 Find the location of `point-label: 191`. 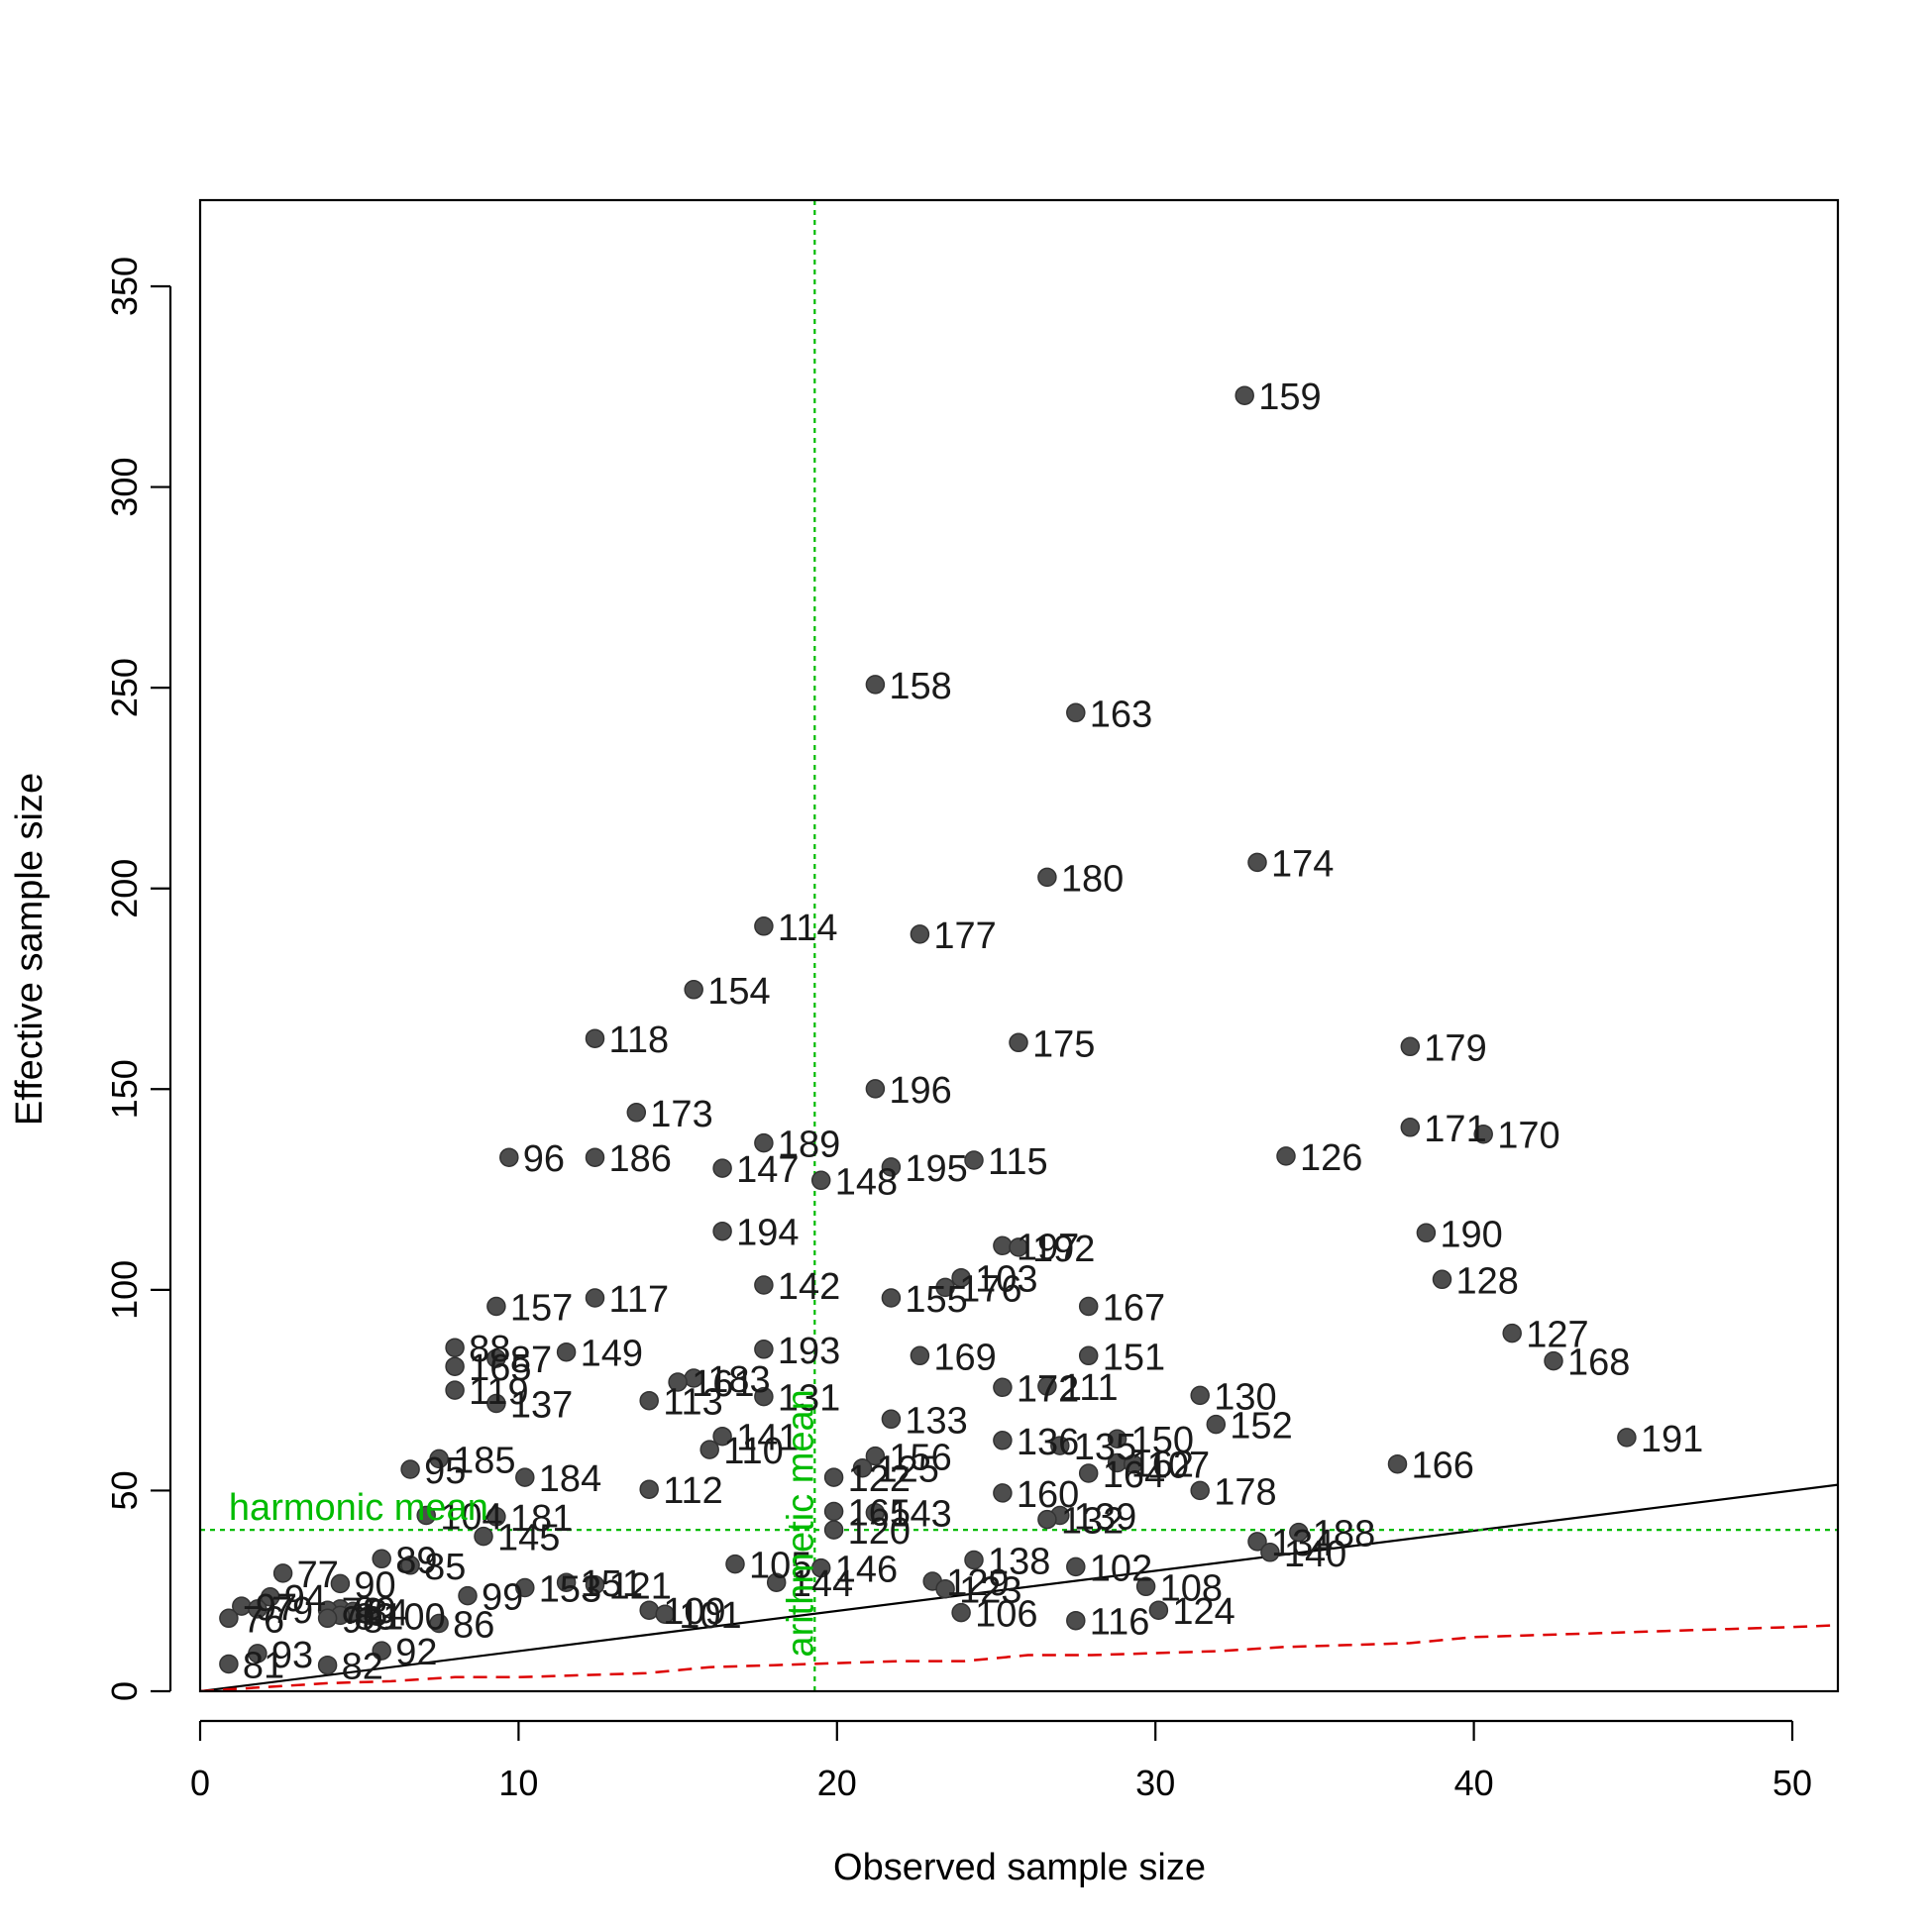

point-label: 191 is located at coordinates (1672, 1439).